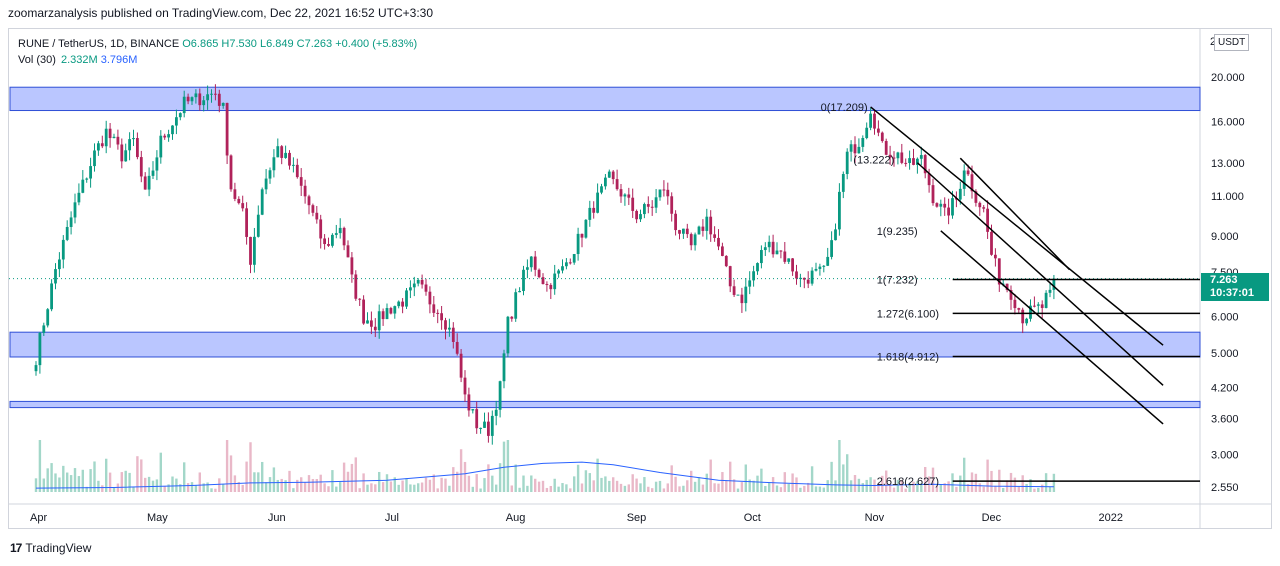 The height and width of the screenshot is (566, 1280). Describe the element at coordinates (844, 108) in the screenshot. I see `fib-level-label: 0(17.209)` at that location.